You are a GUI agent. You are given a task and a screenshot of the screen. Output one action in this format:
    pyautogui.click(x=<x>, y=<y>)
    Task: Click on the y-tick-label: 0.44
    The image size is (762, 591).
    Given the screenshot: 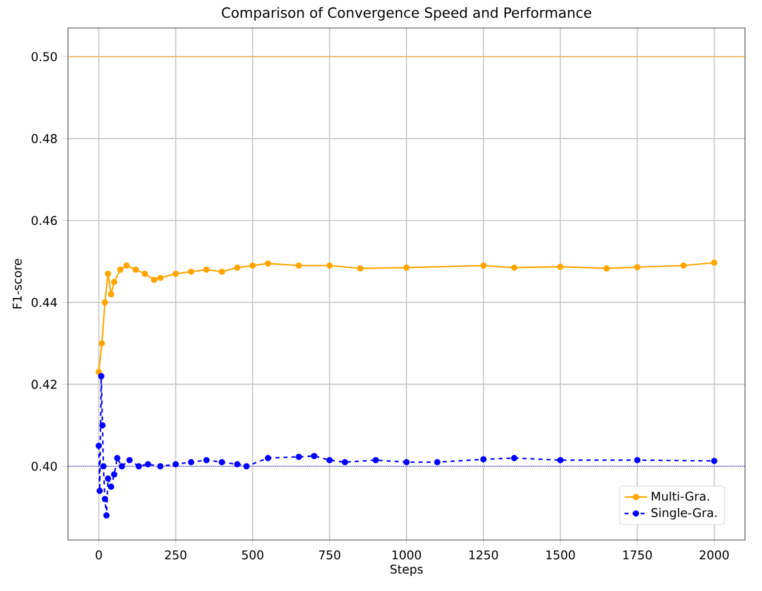 What is the action you would take?
    pyautogui.click(x=44, y=302)
    